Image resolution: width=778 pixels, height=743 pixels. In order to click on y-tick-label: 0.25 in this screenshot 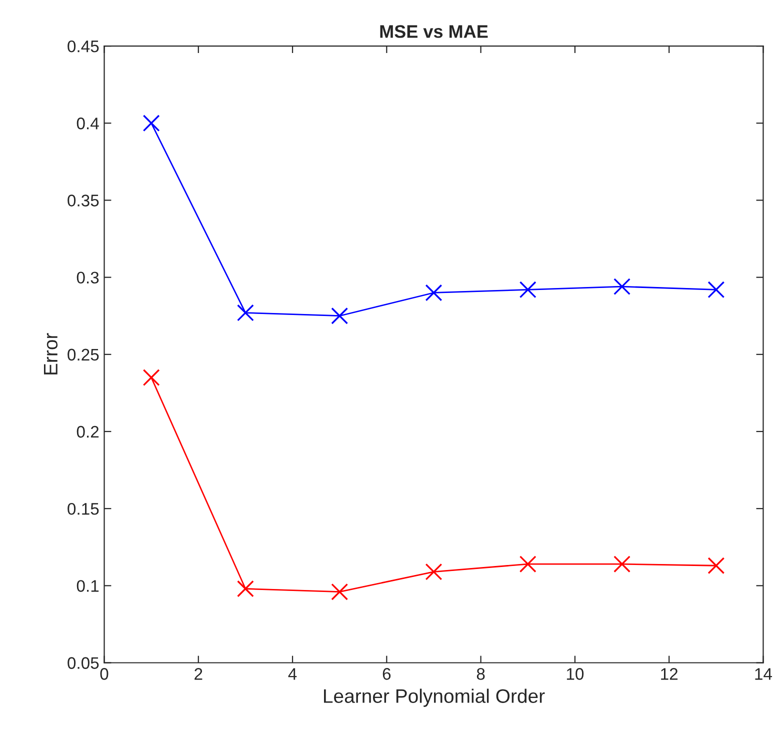, I will do `click(83, 354)`.